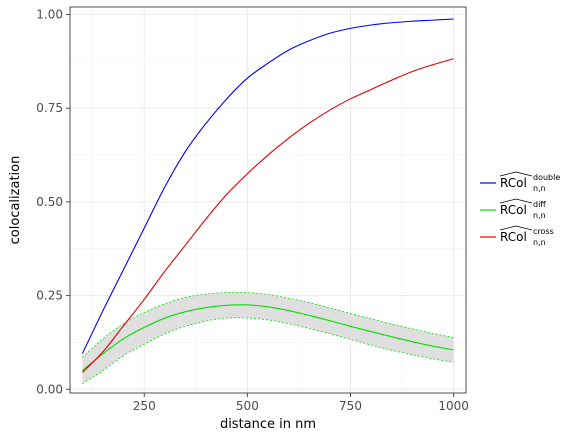  I want to click on band-lower-edge-diff, so click(268, 350).